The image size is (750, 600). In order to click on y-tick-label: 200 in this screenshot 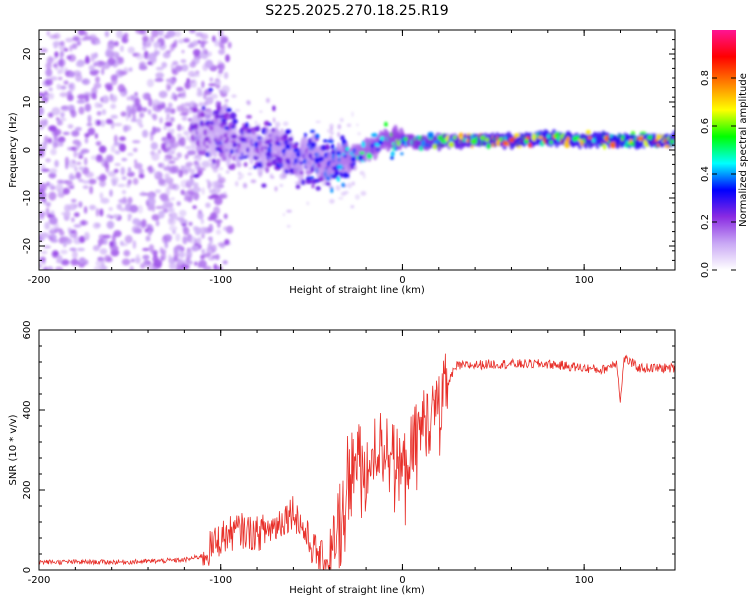, I will do `click(27, 489)`.